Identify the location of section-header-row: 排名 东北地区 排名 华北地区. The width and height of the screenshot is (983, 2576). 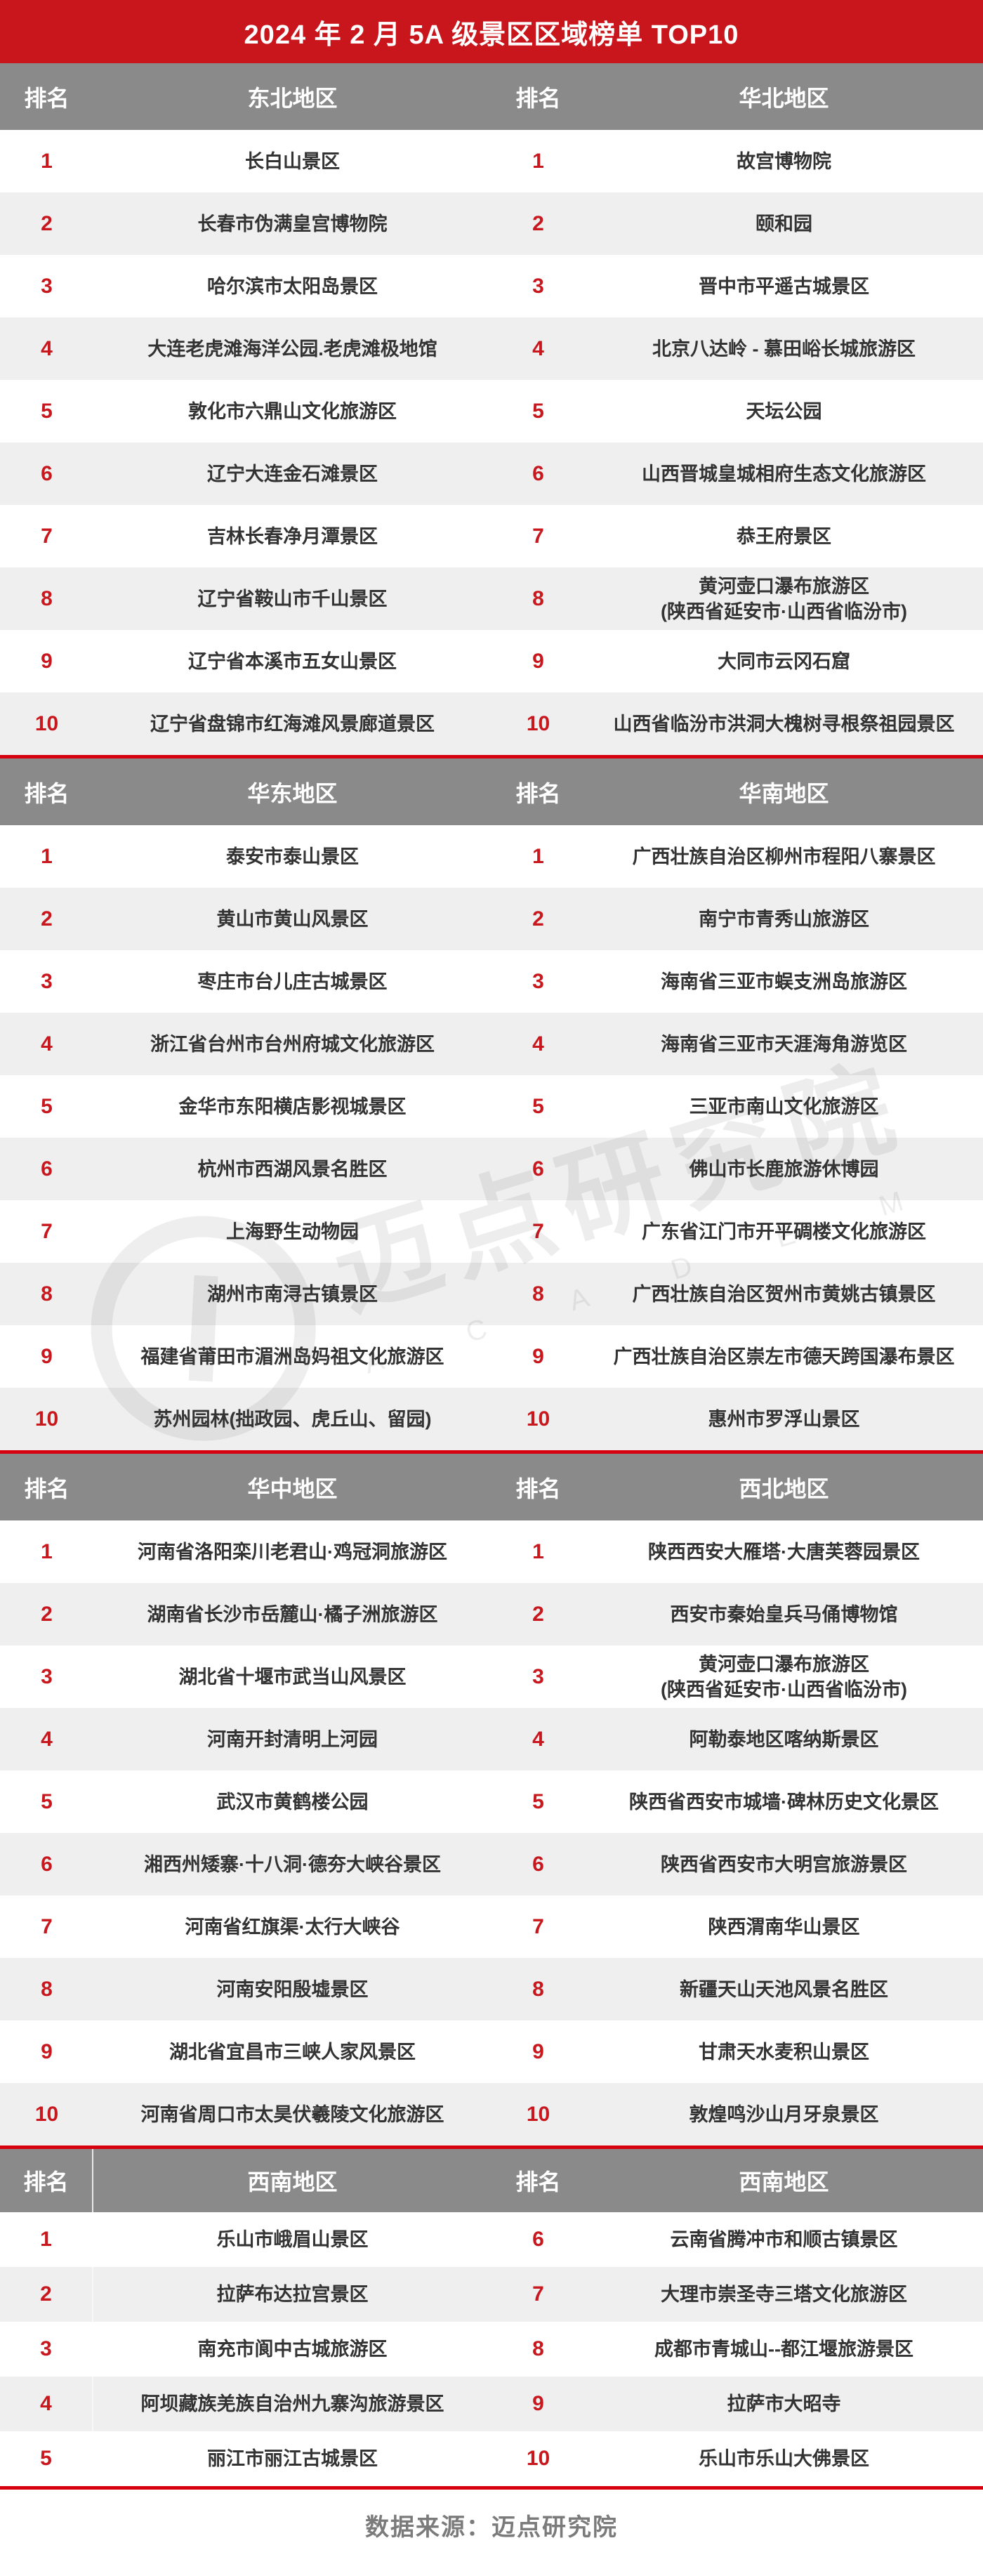
(491, 96).